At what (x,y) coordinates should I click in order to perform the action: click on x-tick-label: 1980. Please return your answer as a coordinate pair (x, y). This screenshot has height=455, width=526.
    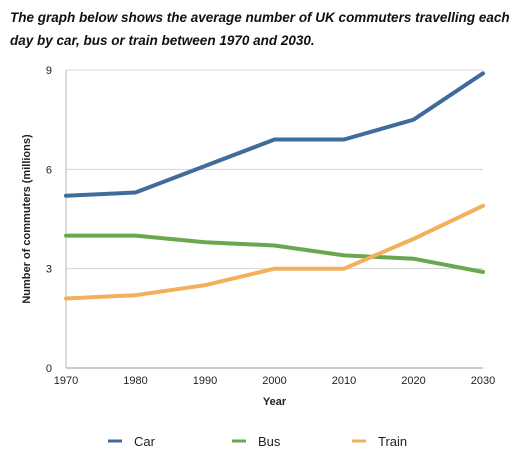
    Looking at the image, I should click on (135, 381).